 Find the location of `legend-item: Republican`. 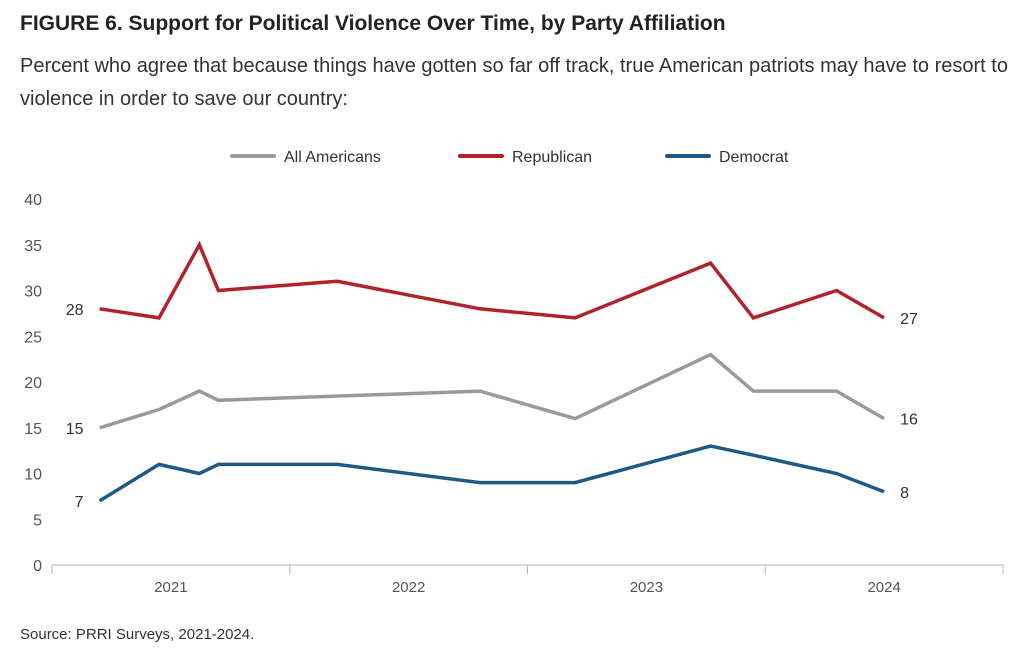

legend-item: Republican is located at coordinates (525, 157).